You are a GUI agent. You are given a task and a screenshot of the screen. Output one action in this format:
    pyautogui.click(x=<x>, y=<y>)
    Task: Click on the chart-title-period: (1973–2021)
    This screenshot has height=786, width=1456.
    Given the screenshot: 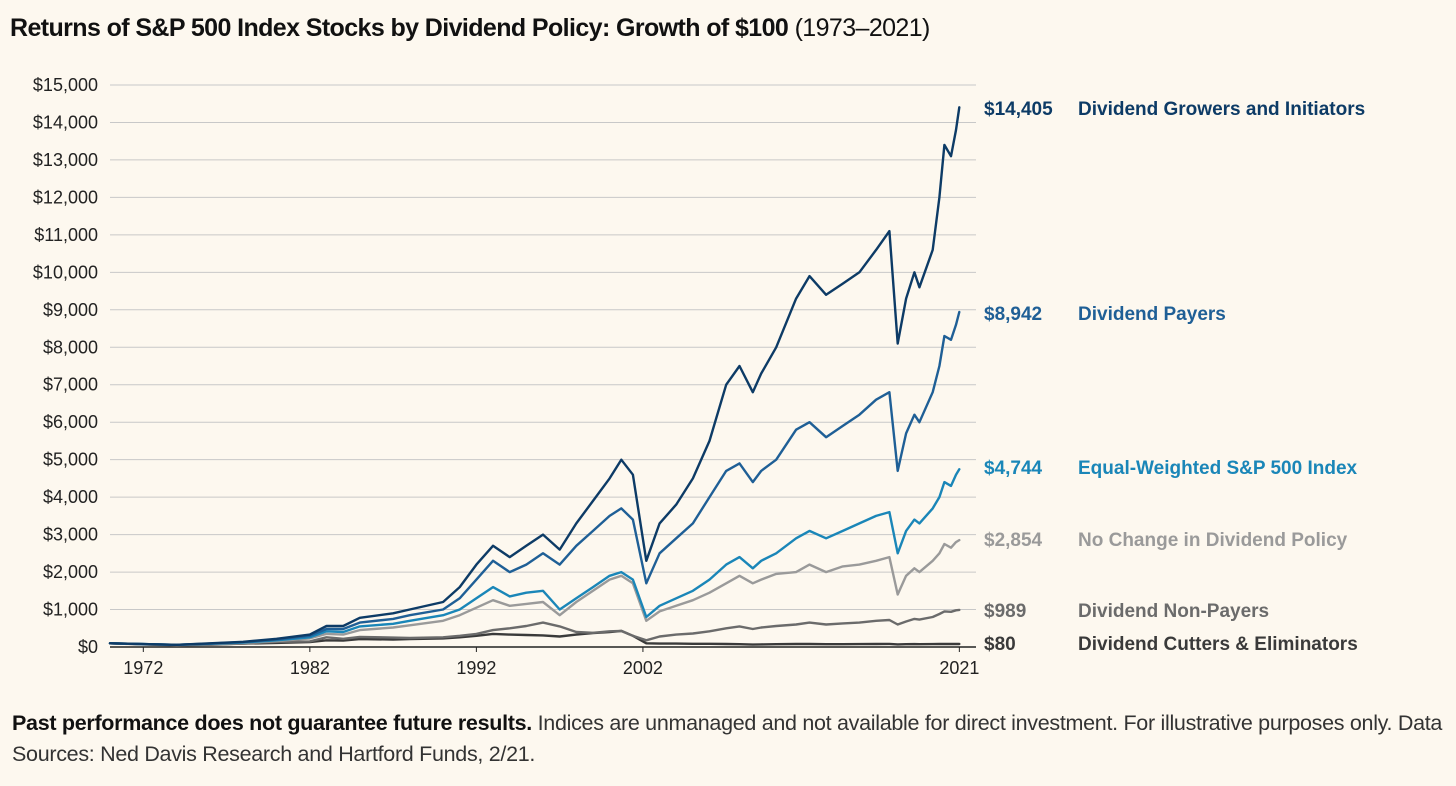 What is the action you would take?
    pyautogui.click(x=862, y=28)
    